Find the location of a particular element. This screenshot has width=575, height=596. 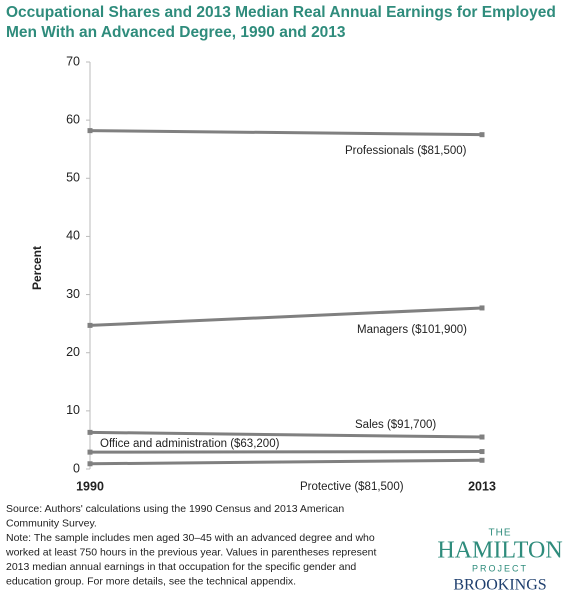

logo-project: PROJECT is located at coordinates (500, 568).